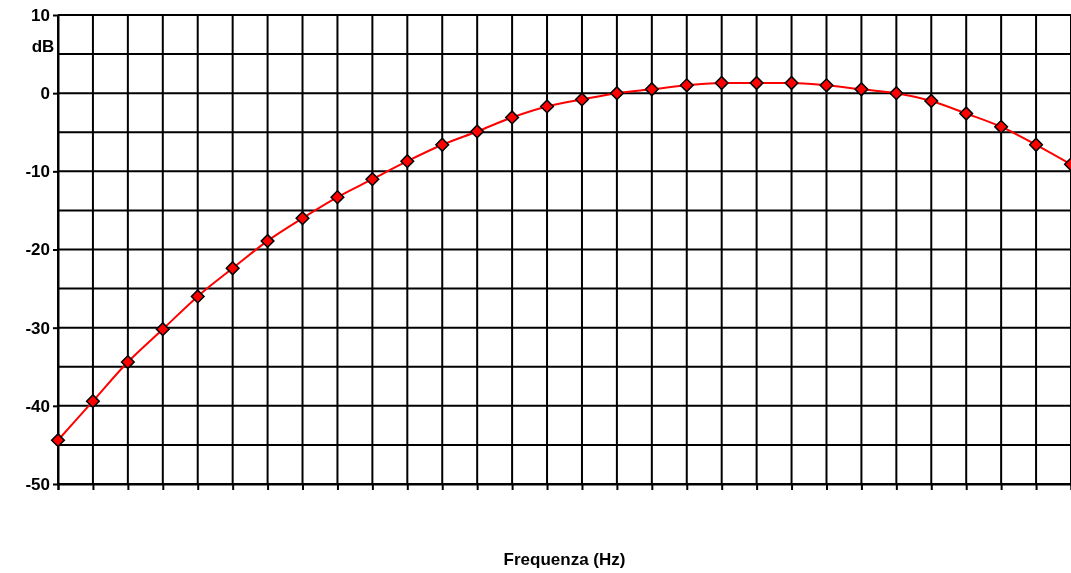  What do you see at coordinates (37, 406) in the screenshot?
I see `y-tick-label: -40` at bounding box center [37, 406].